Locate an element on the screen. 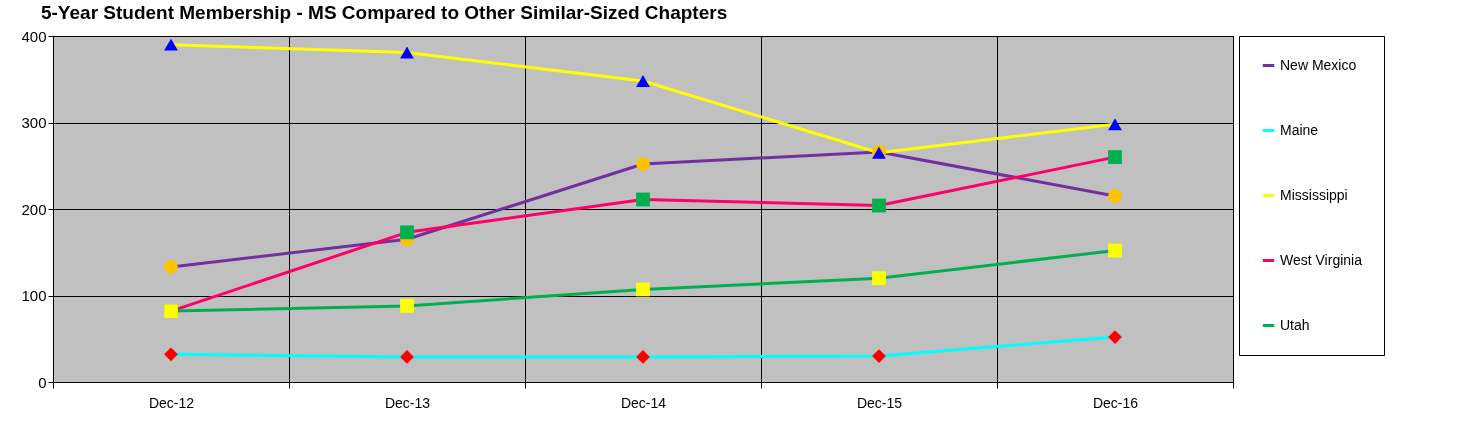 The height and width of the screenshot is (425, 1468). x-tick-label: Dec-15 is located at coordinates (879, 402).